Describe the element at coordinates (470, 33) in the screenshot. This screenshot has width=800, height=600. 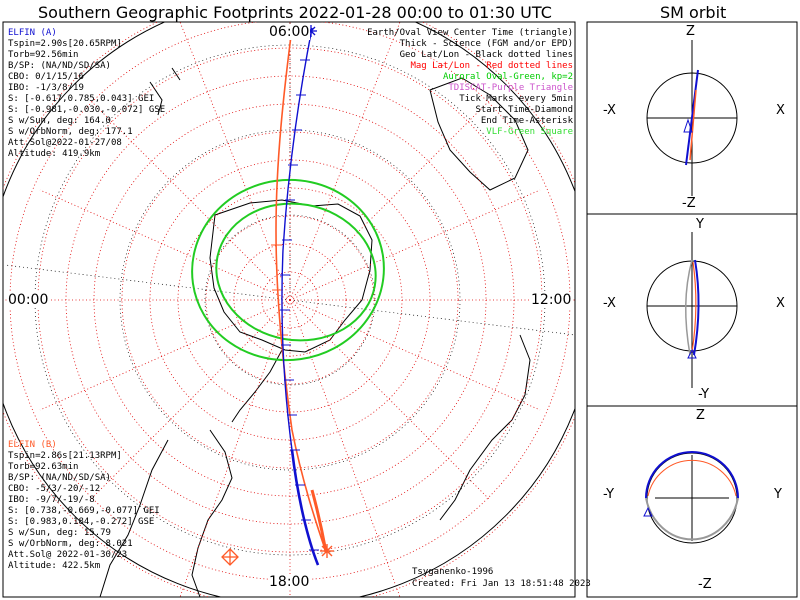
I see `legend-item: Earth/Oval View Center Time (triangle)` at that location.